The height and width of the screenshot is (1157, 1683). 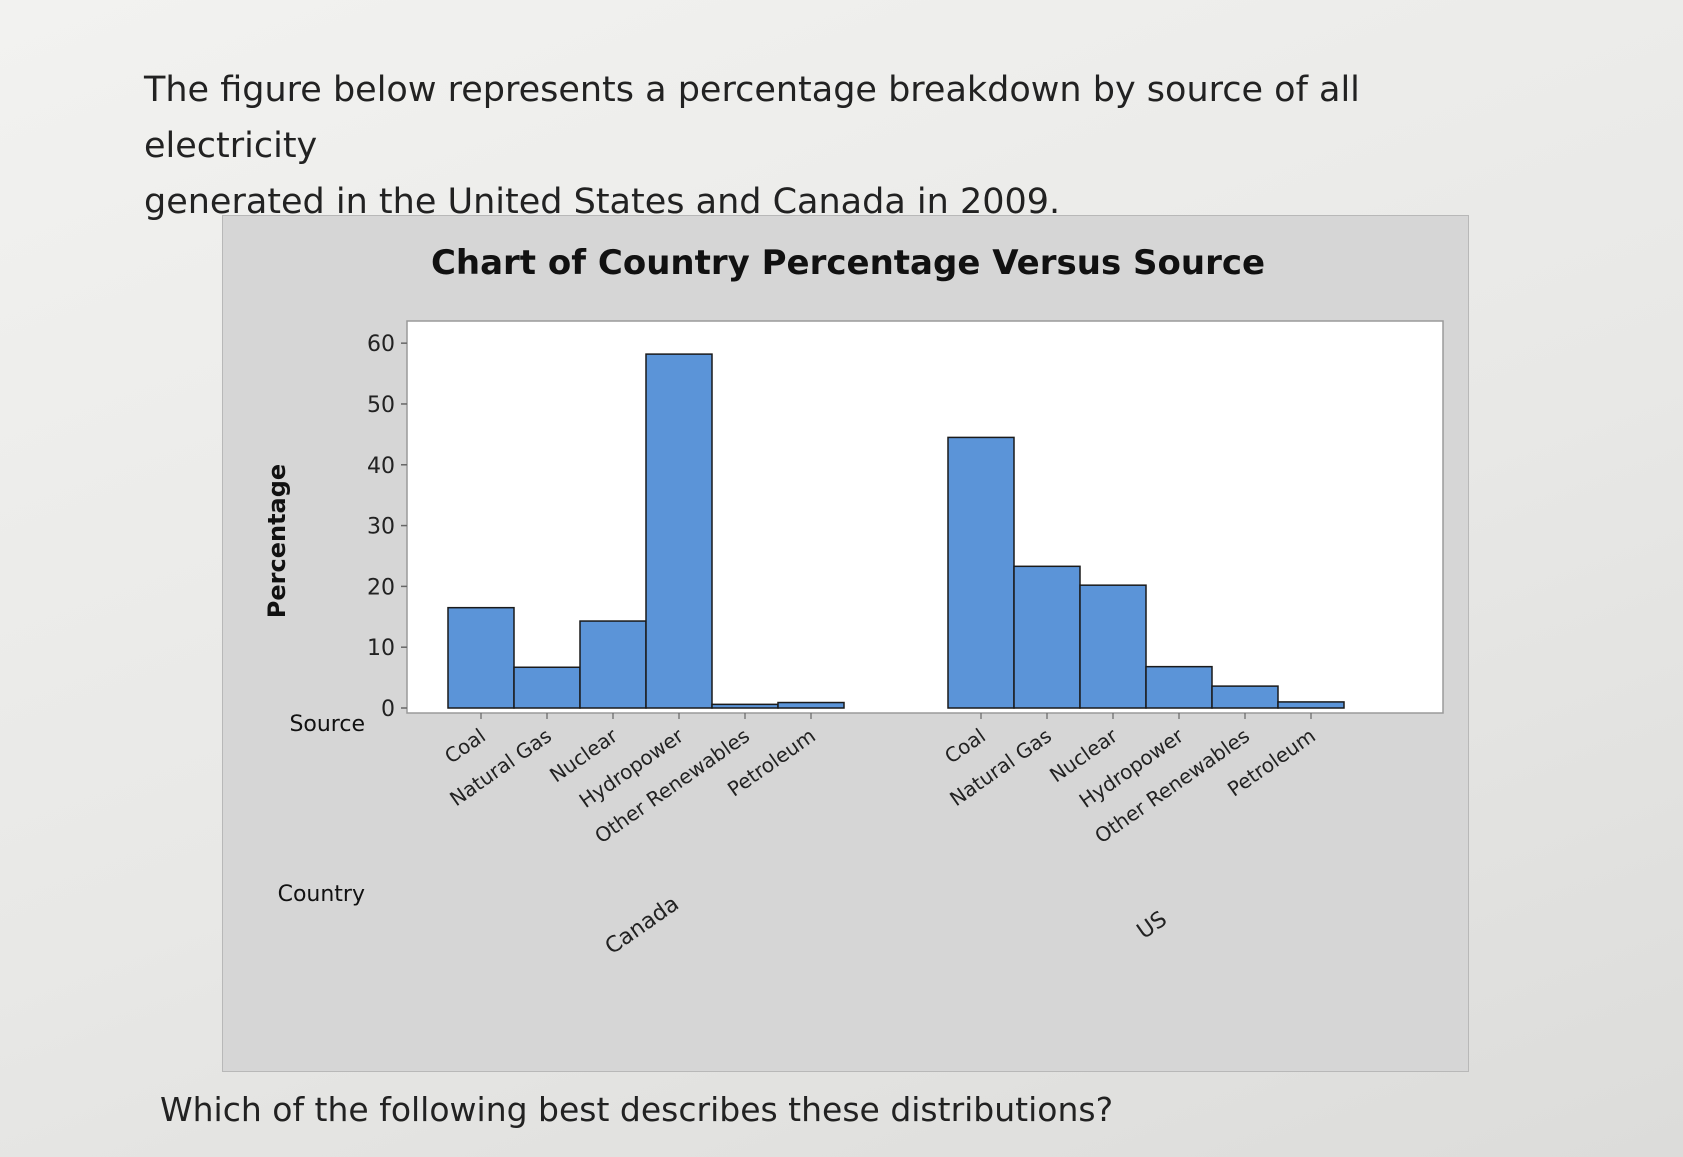 What do you see at coordinates (811, 705) in the screenshot?
I see `bar-canada-petroleum` at bounding box center [811, 705].